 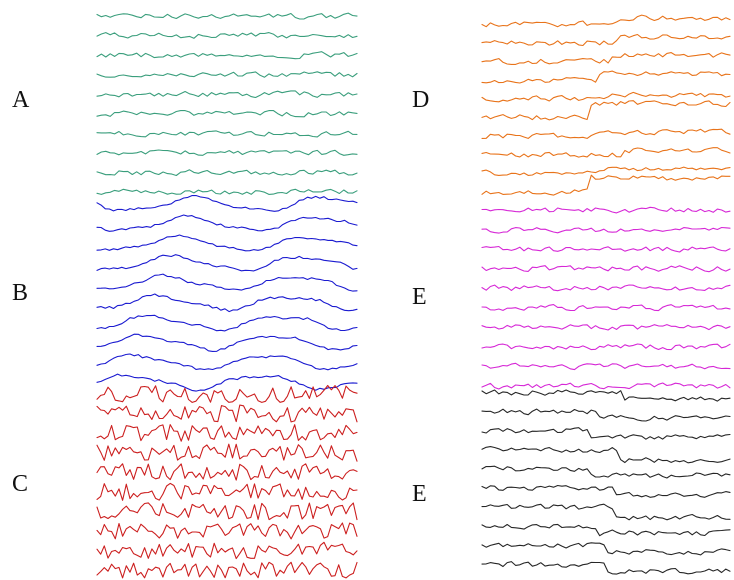 I want to click on panel-b-traces, so click(x=227, y=293).